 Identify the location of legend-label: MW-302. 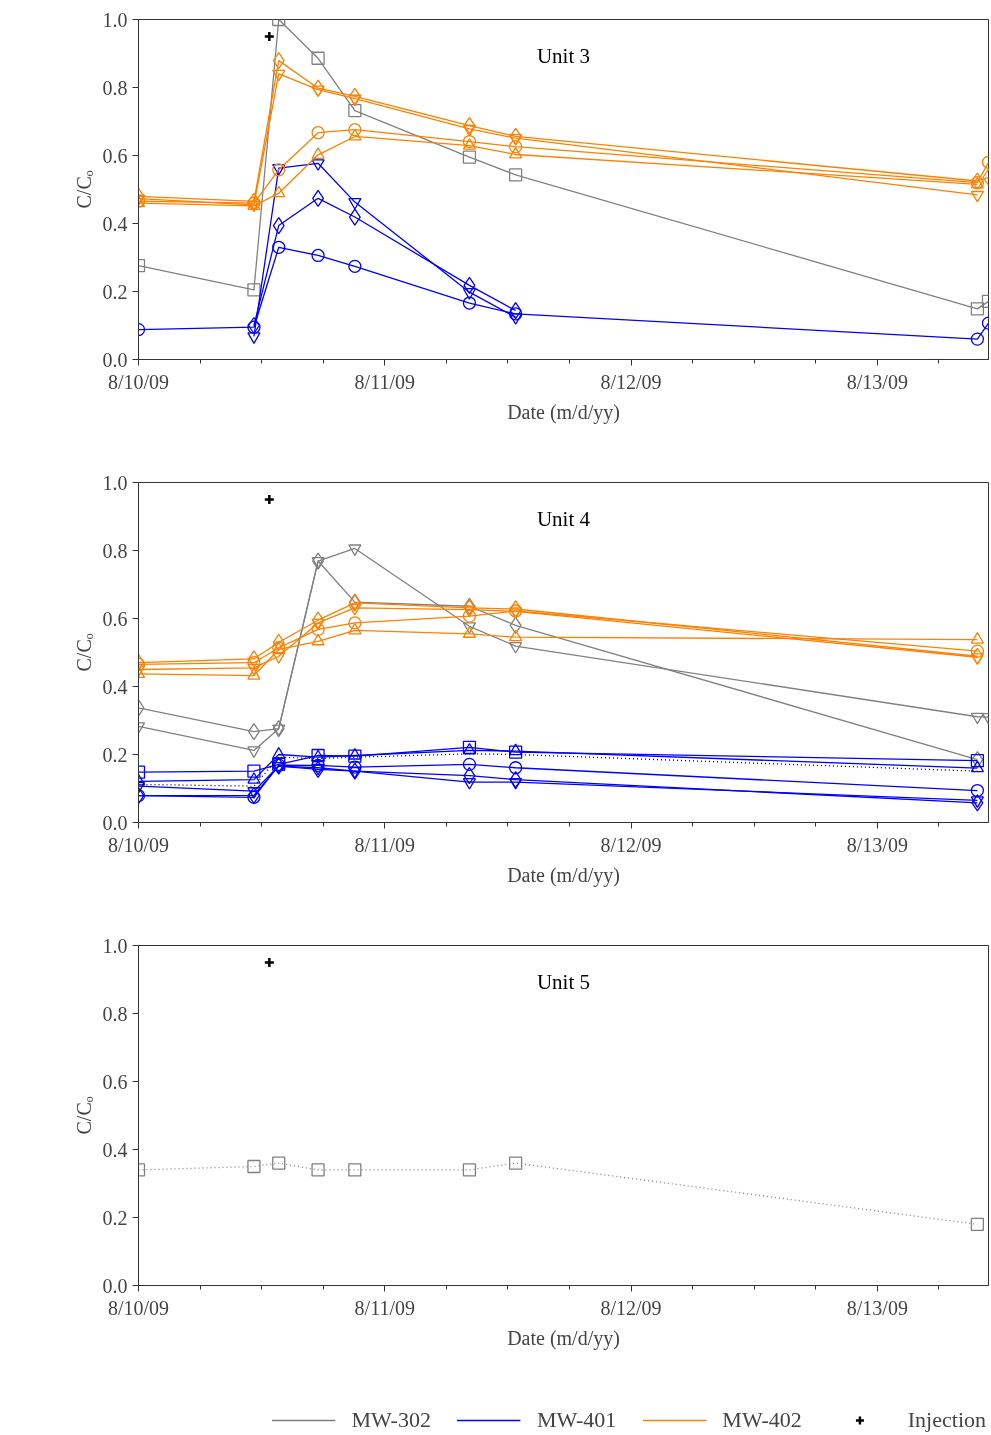
(391, 1420).